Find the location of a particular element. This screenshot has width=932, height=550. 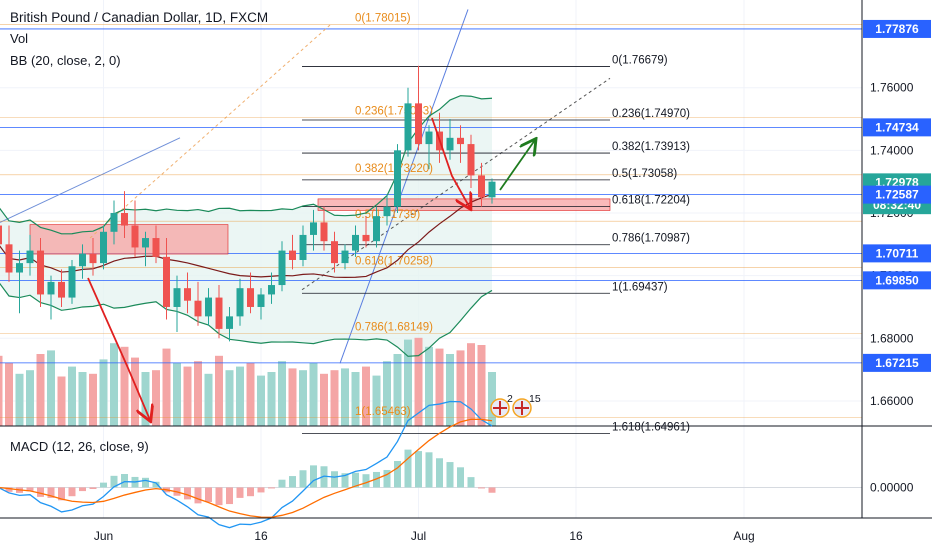

bollinger-lower-band is located at coordinates (246, 319).